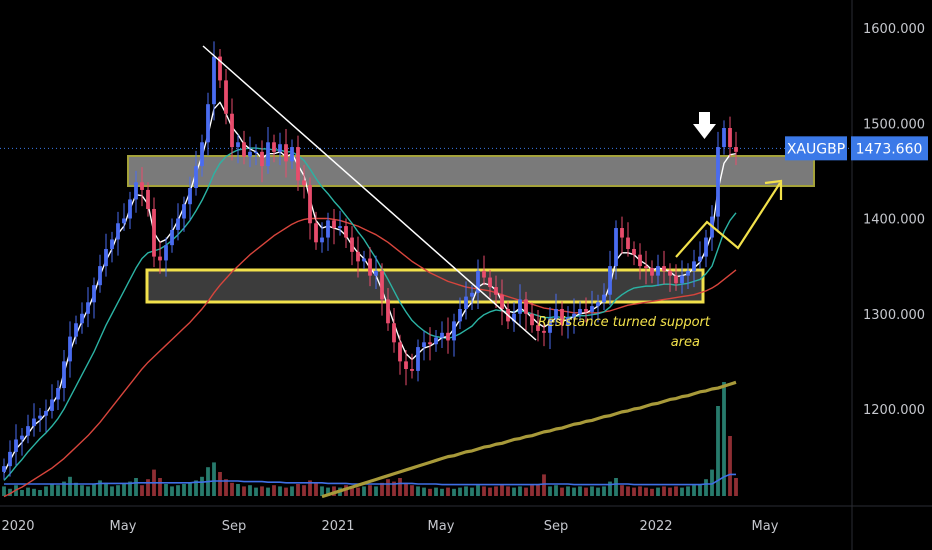 This screenshot has height=550, width=932. I want to click on resistance-zone-upper, so click(471, 171).